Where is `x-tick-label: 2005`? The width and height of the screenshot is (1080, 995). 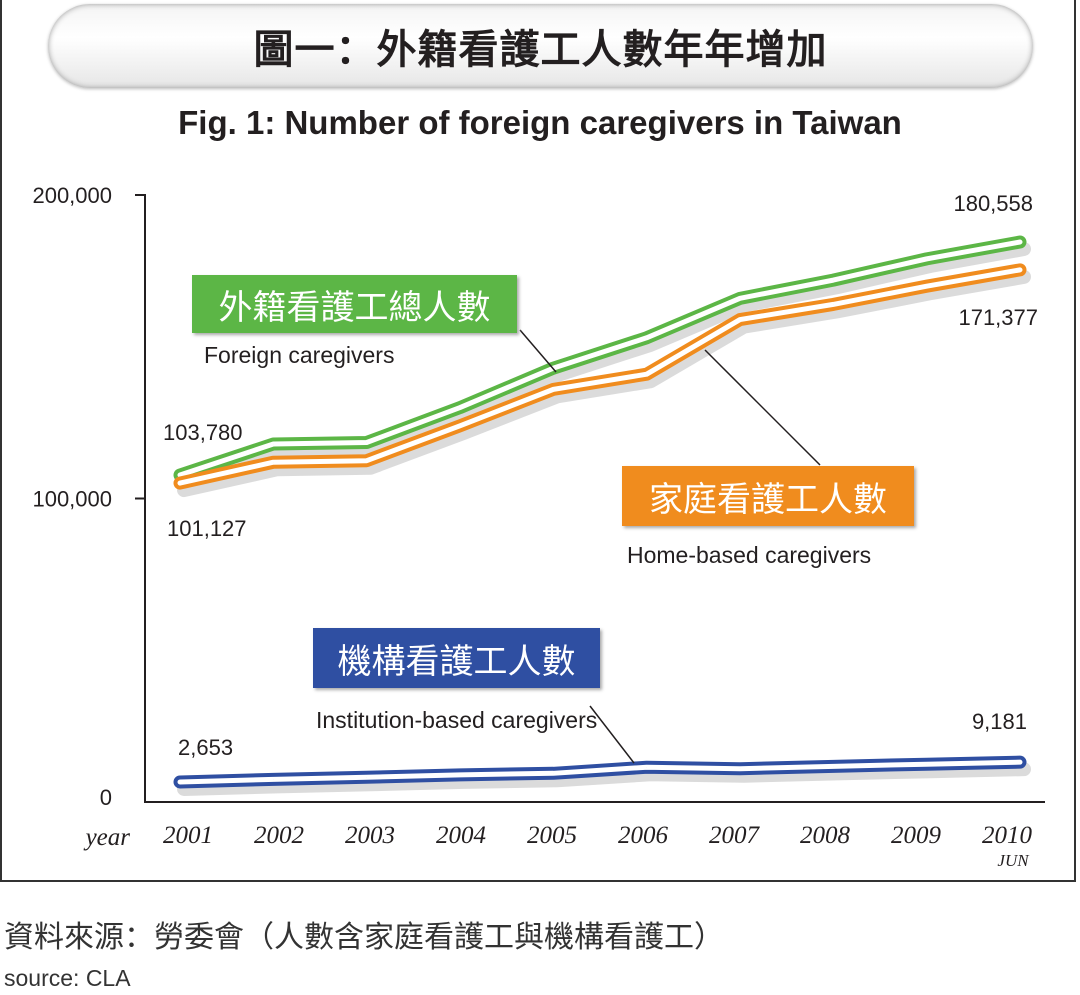 x-tick-label: 2005 is located at coordinates (552, 835).